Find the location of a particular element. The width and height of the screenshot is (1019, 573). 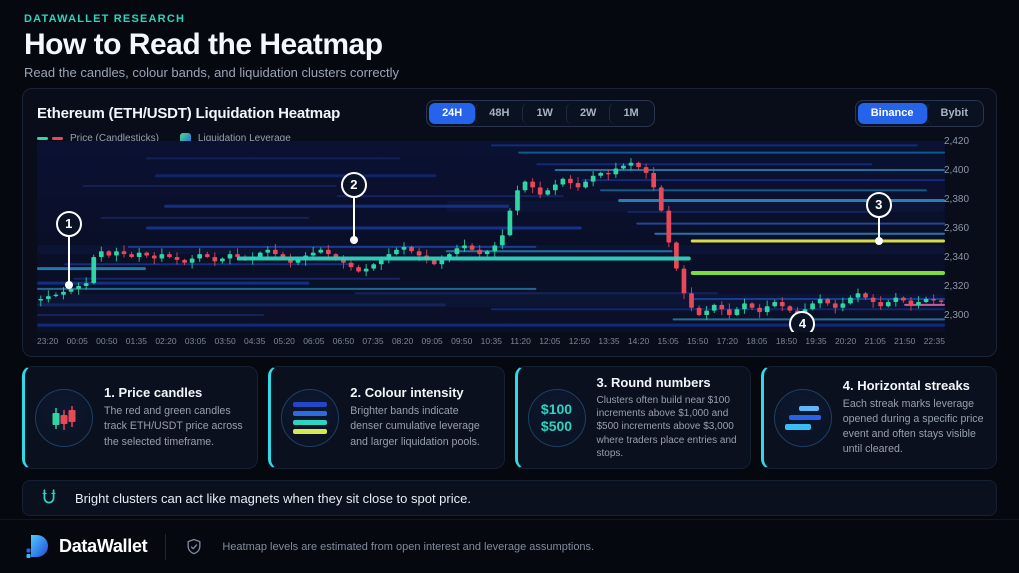

annotation-marker-2: 2 is located at coordinates (353, 184).